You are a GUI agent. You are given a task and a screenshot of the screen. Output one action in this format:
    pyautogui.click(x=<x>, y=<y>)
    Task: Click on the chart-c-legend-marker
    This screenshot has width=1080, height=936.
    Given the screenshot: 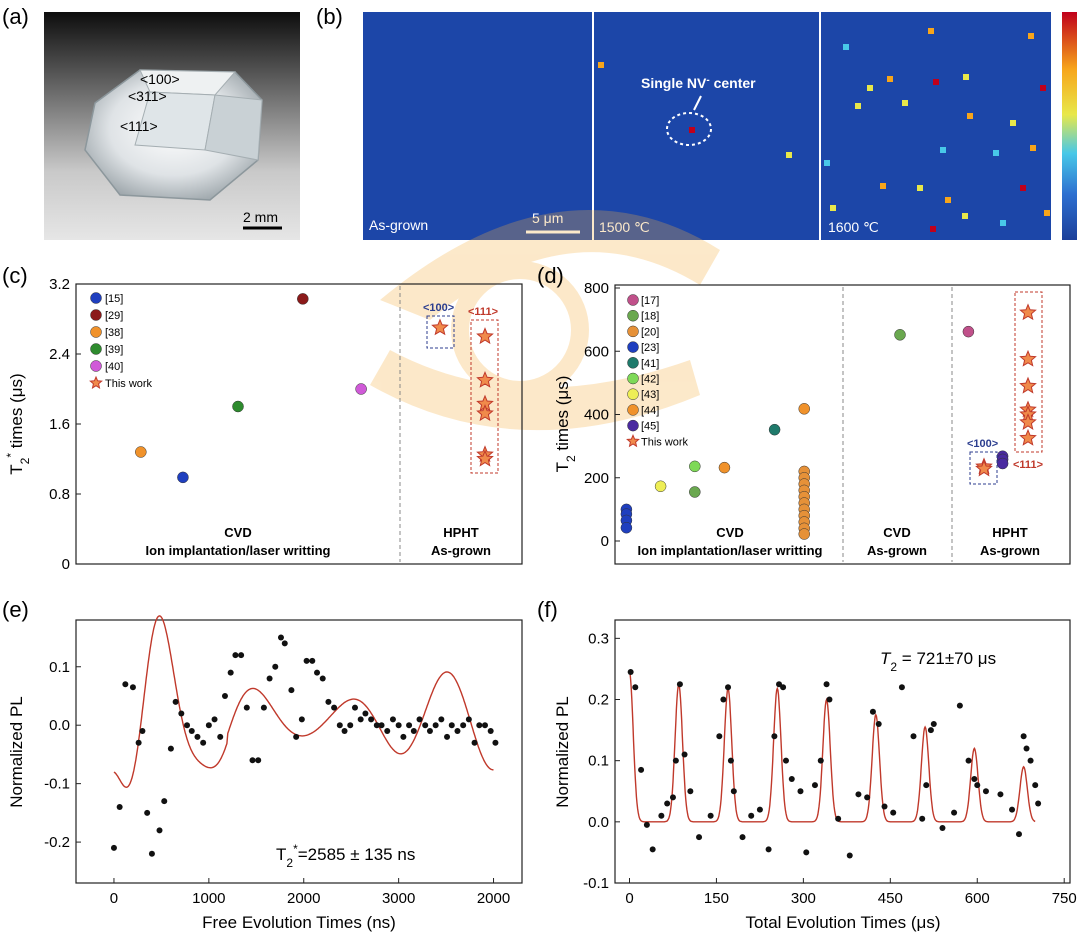 What is the action you would take?
    pyautogui.click(x=96, y=298)
    